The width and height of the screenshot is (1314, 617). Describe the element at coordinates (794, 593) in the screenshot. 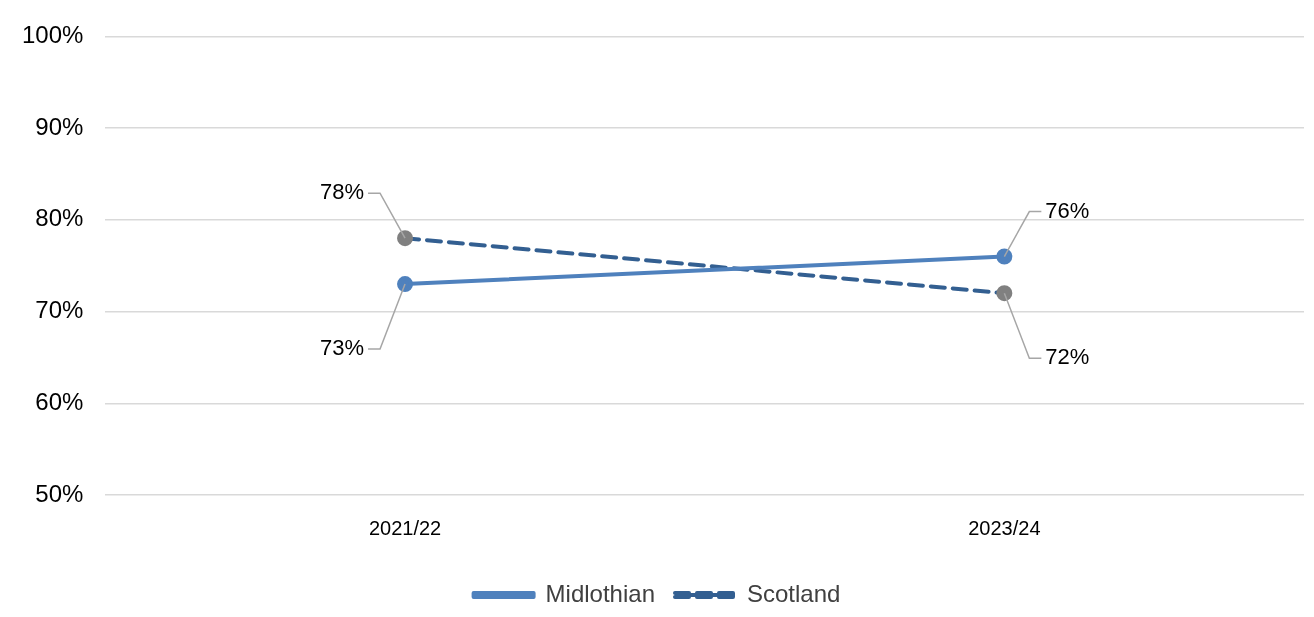

I see `legend-label: Scotland` at that location.